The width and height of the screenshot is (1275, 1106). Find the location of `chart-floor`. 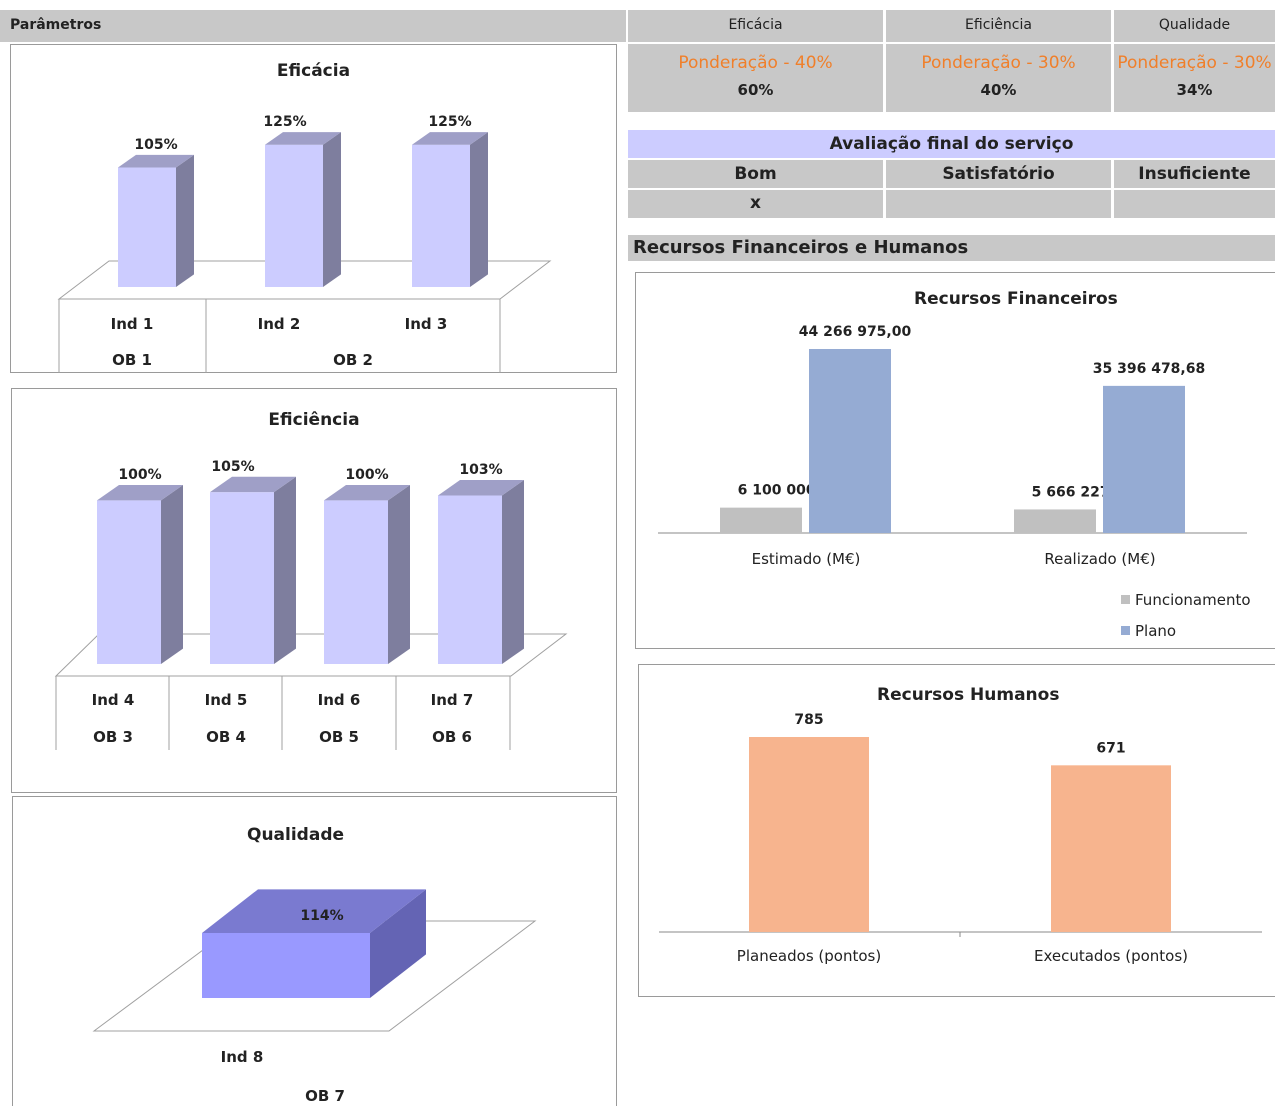

chart-floor is located at coordinates (314, 976).